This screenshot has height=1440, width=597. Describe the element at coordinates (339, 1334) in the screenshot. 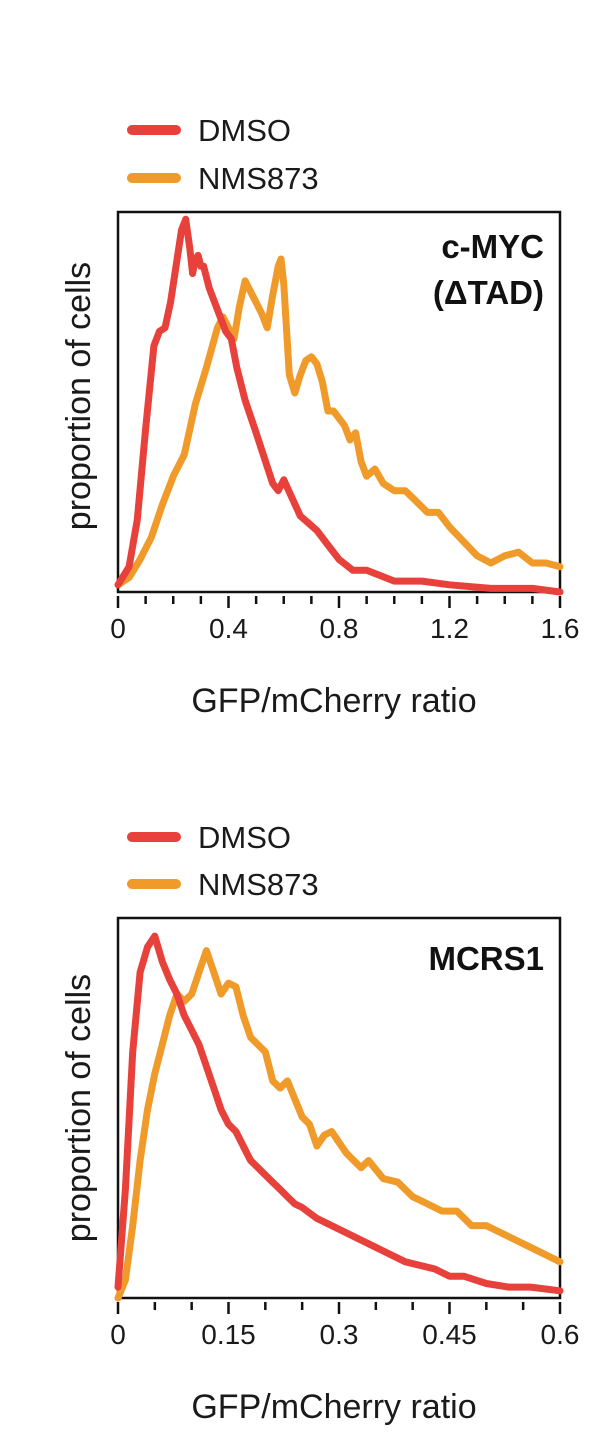

I see `x-tick-label: 0.3` at that location.